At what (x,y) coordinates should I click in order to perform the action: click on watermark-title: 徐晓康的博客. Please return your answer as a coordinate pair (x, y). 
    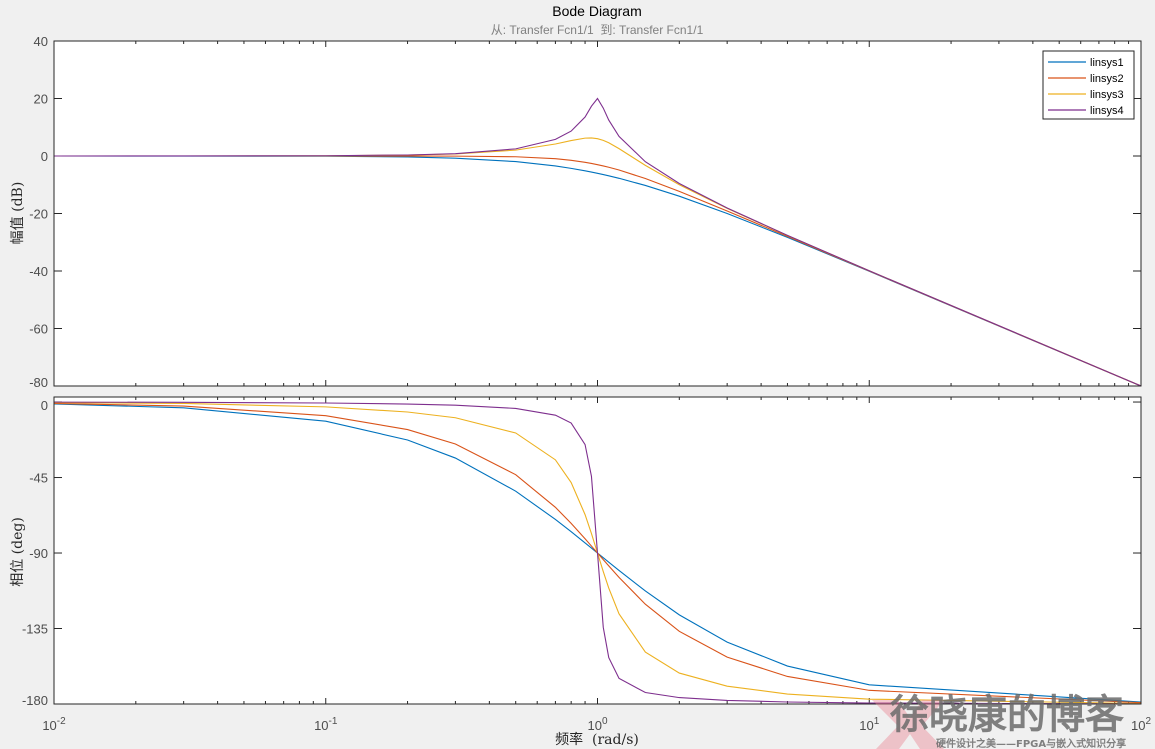
    Looking at the image, I should click on (1006, 715).